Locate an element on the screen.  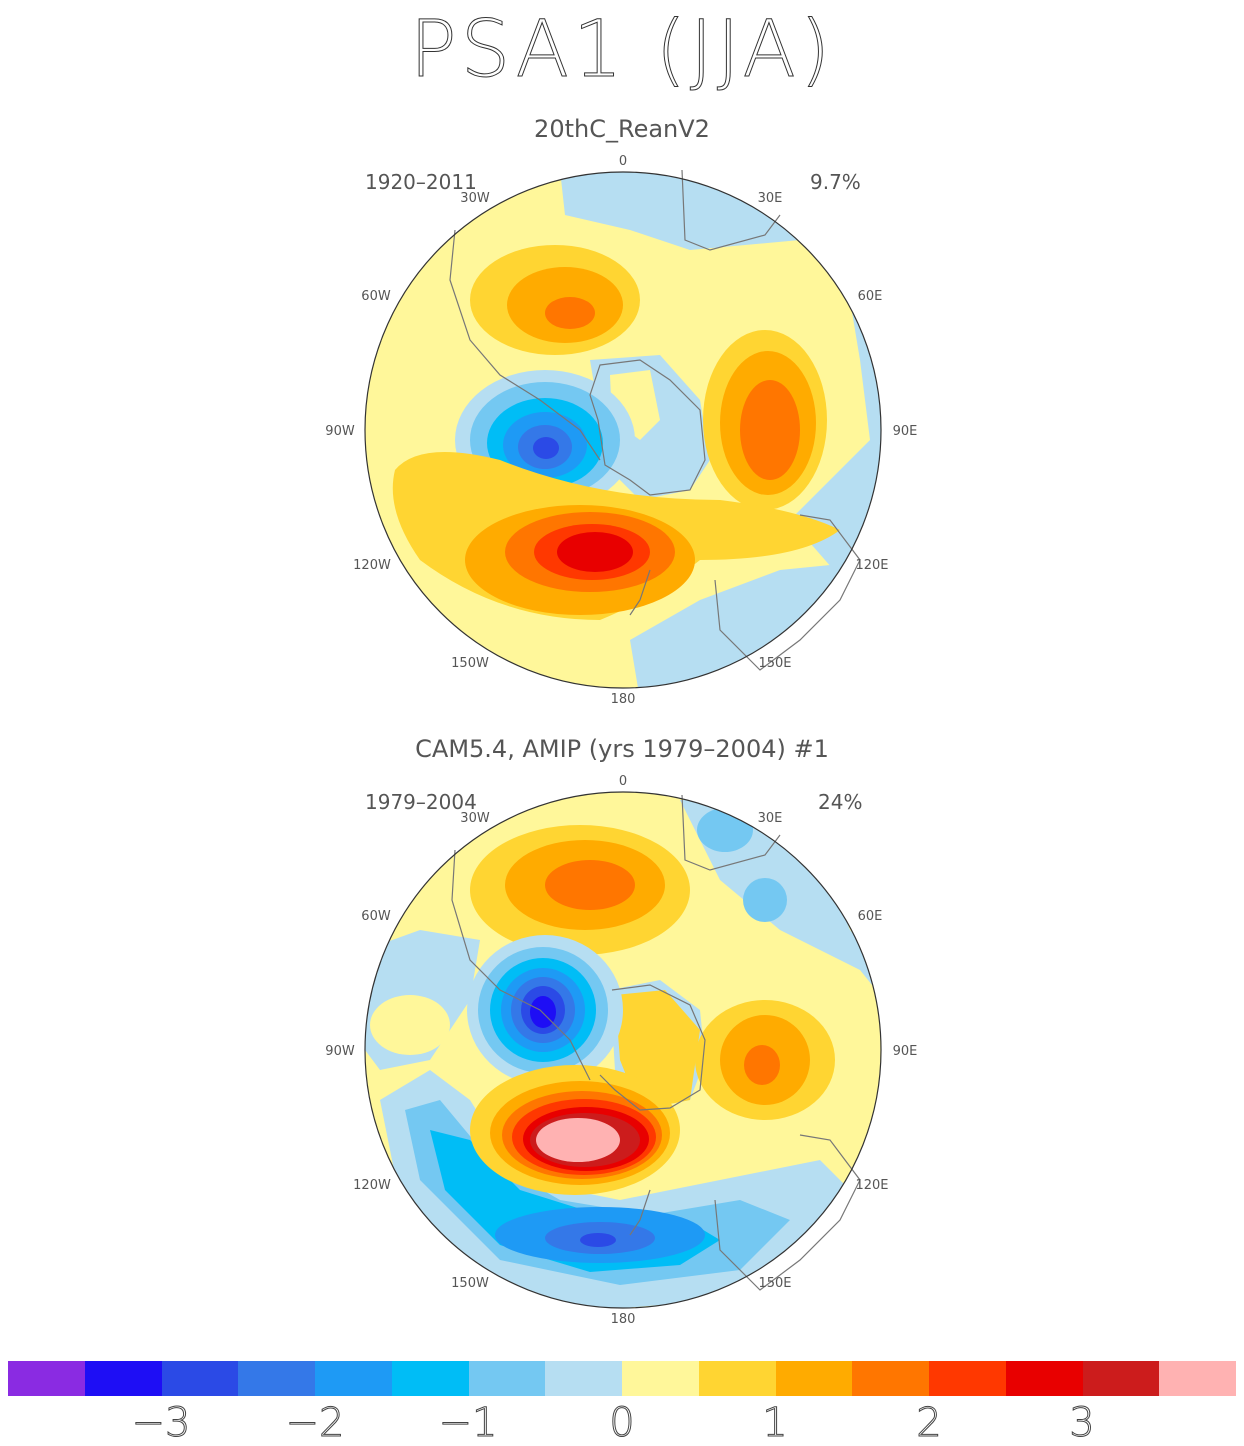
panel-1-coastline-africa is located at coordinates (731, 210).